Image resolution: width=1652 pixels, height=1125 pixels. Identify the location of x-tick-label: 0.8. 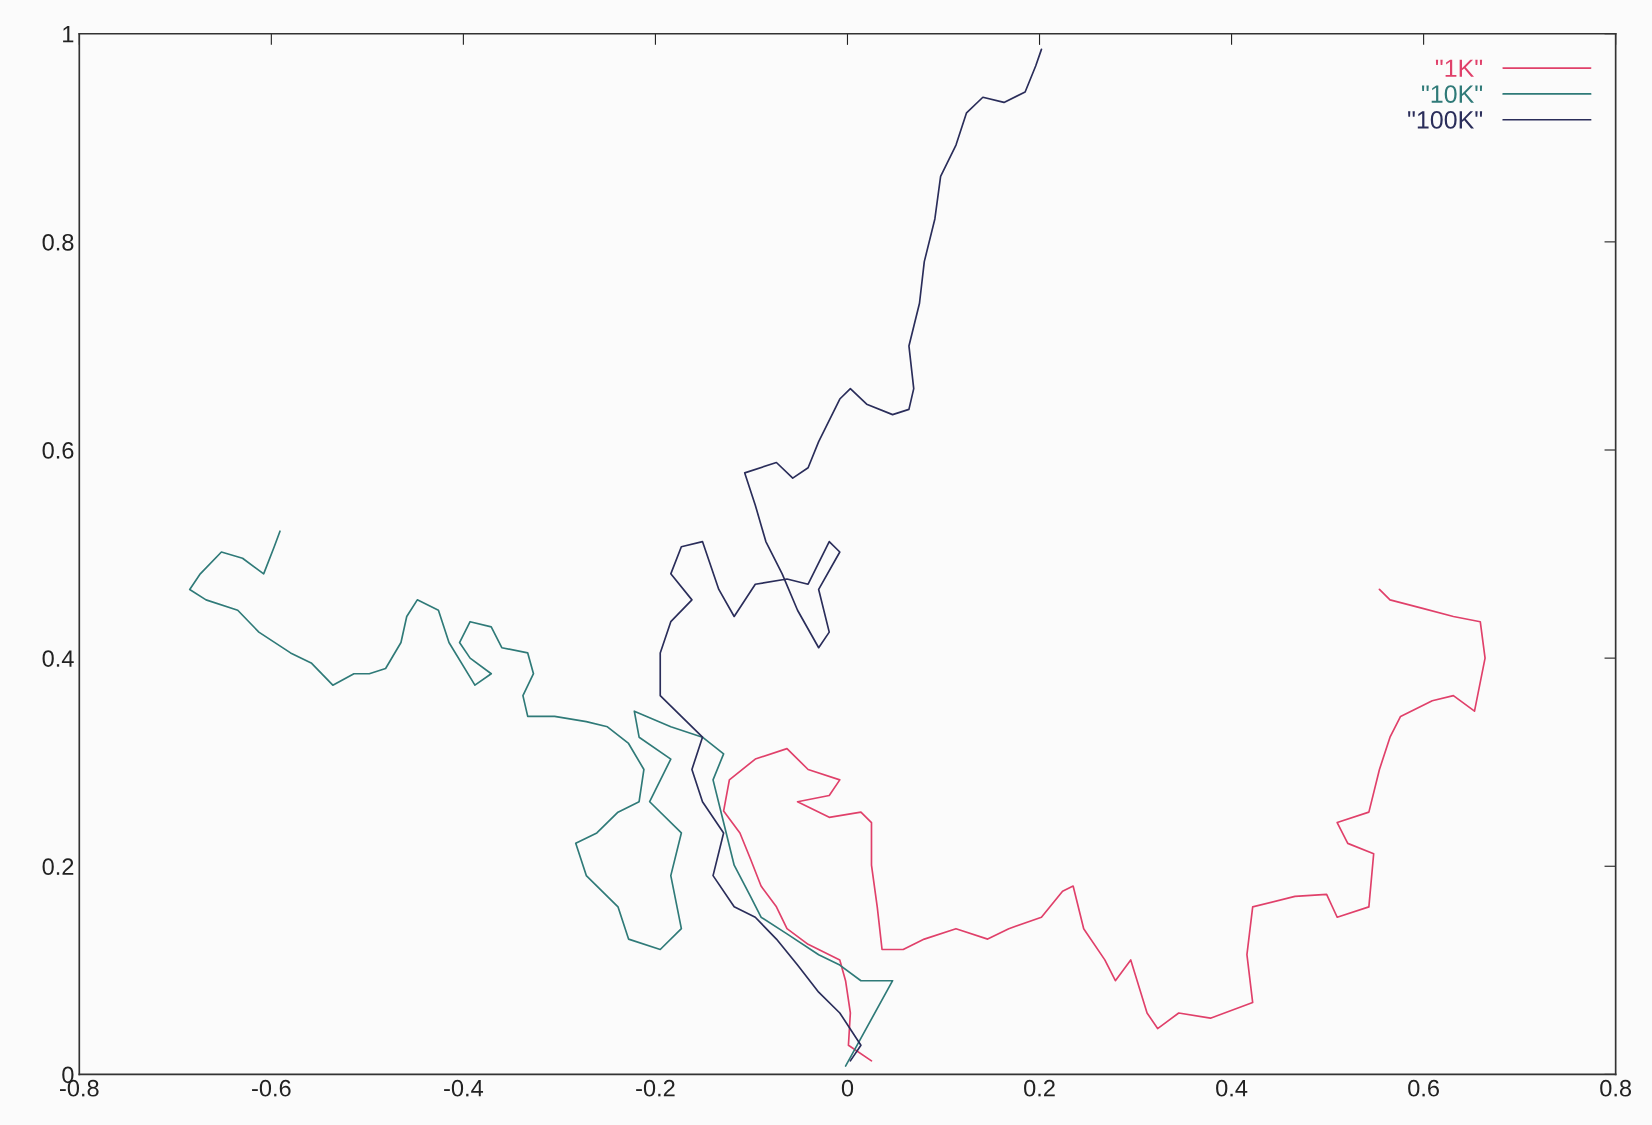
(1616, 1088).